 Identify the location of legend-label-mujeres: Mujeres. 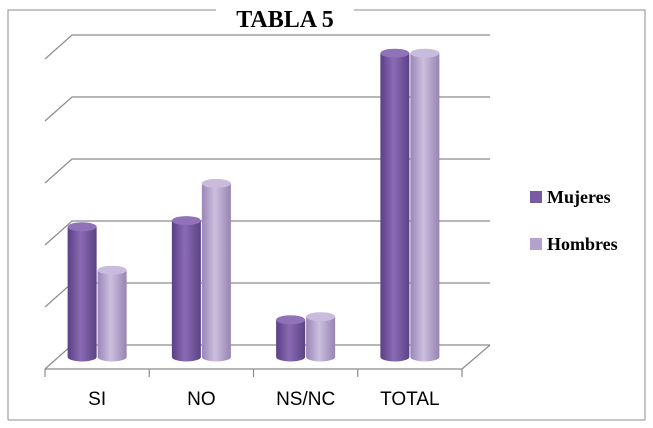
(579, 197).